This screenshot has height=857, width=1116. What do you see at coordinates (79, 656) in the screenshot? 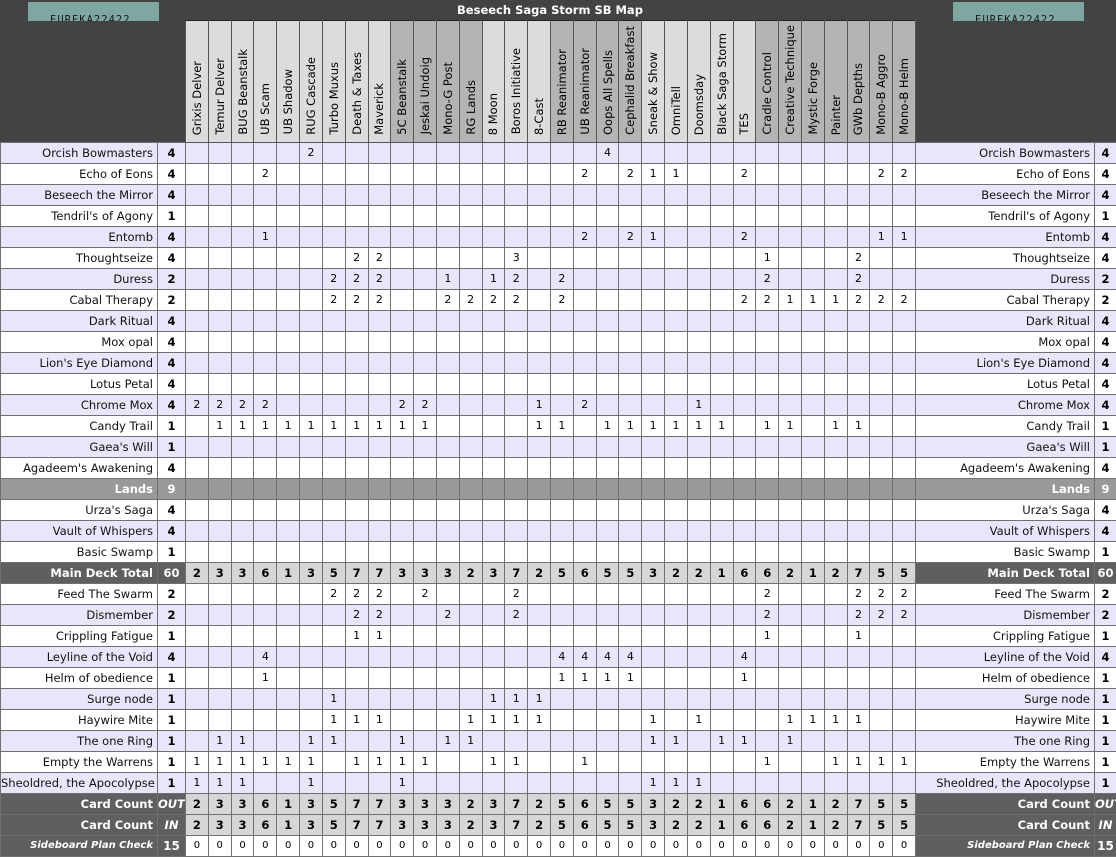
I see `row-label: Leyline of the Void` at bounding box center [79, 656].